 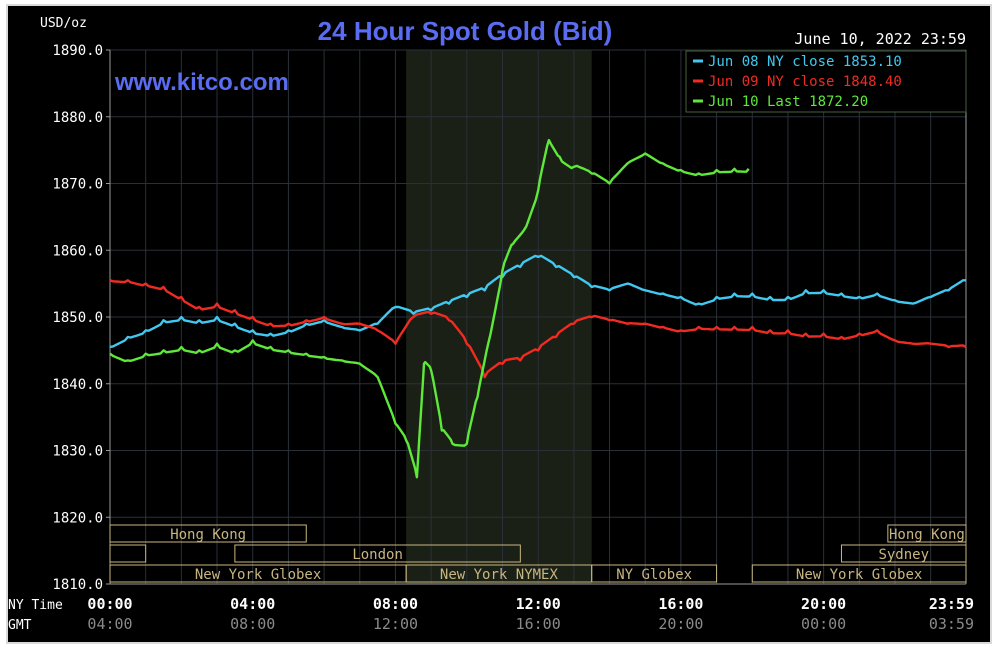 I want to click on y-tick-label: 1870.0, so click(x=77, y=185).